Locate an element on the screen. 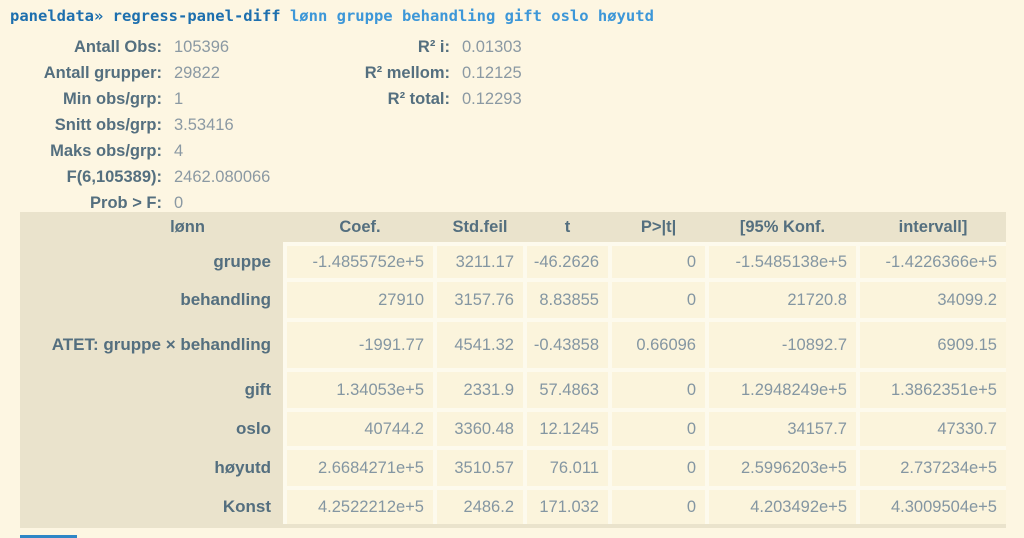  table-cell: -10892.7 is located at coordinates (782, 345).